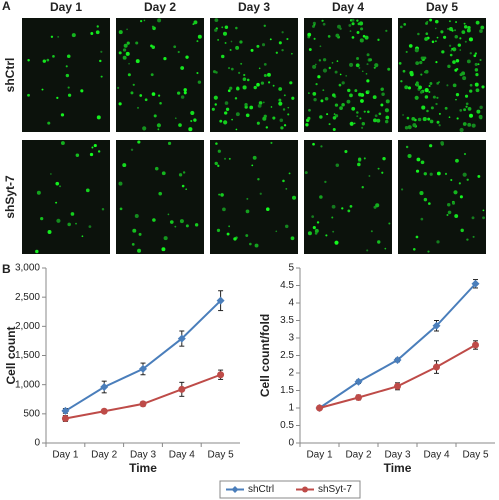 This screenshot has width=499, height=500. Describe the element at coordinates (291, 303) in the screenshot. I see `y-tick-label: 4` at that location.